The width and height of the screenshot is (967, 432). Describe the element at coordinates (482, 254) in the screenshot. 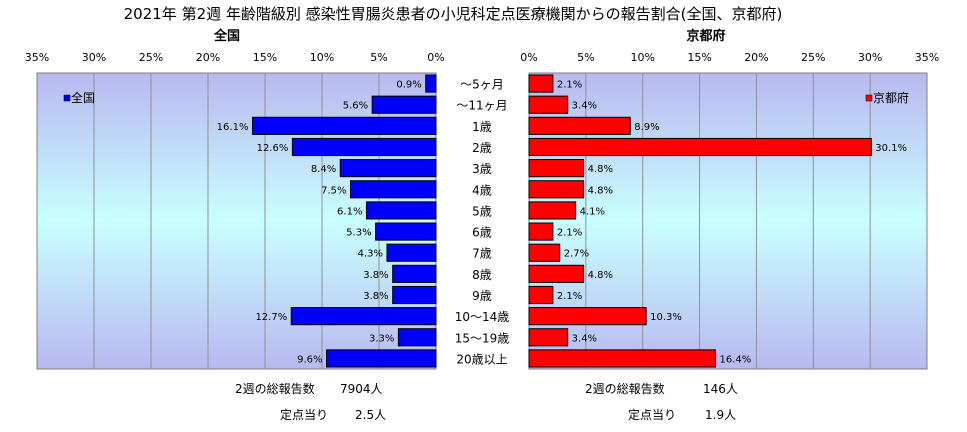

I see `category-label: 7歳` at that location.